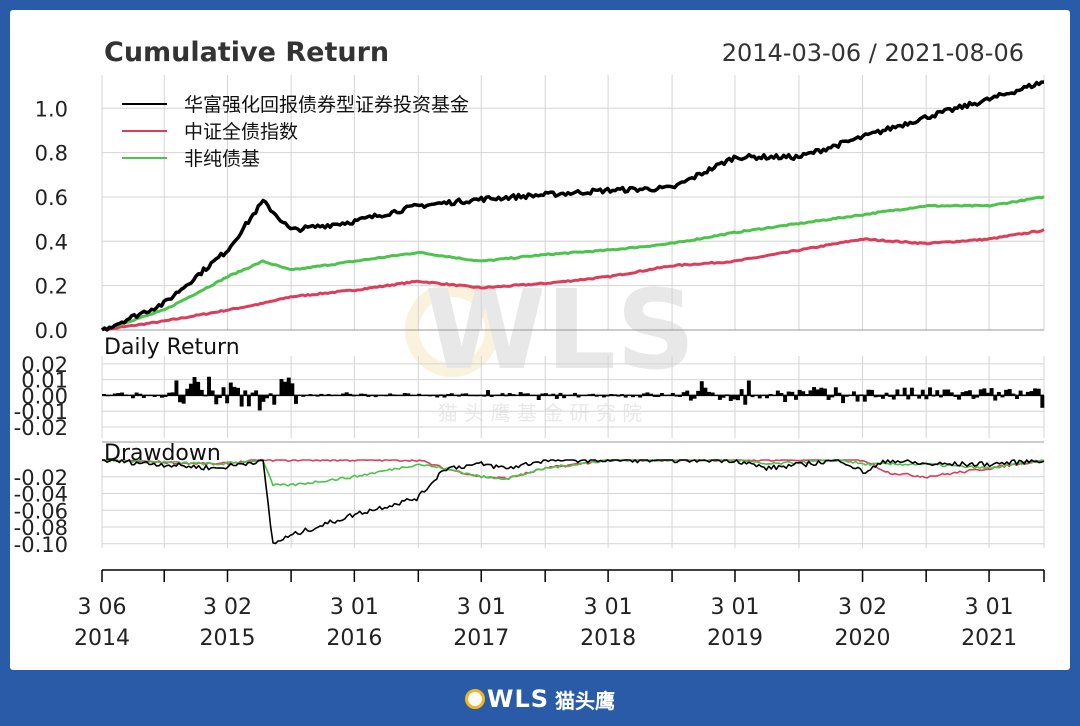 The height and width of the screenshot is (726, 1080). What do you see at coordinates (241, 132) in the screenshot?
I see `legend-label: 中证全债指数` at bounding box center [241, 132].